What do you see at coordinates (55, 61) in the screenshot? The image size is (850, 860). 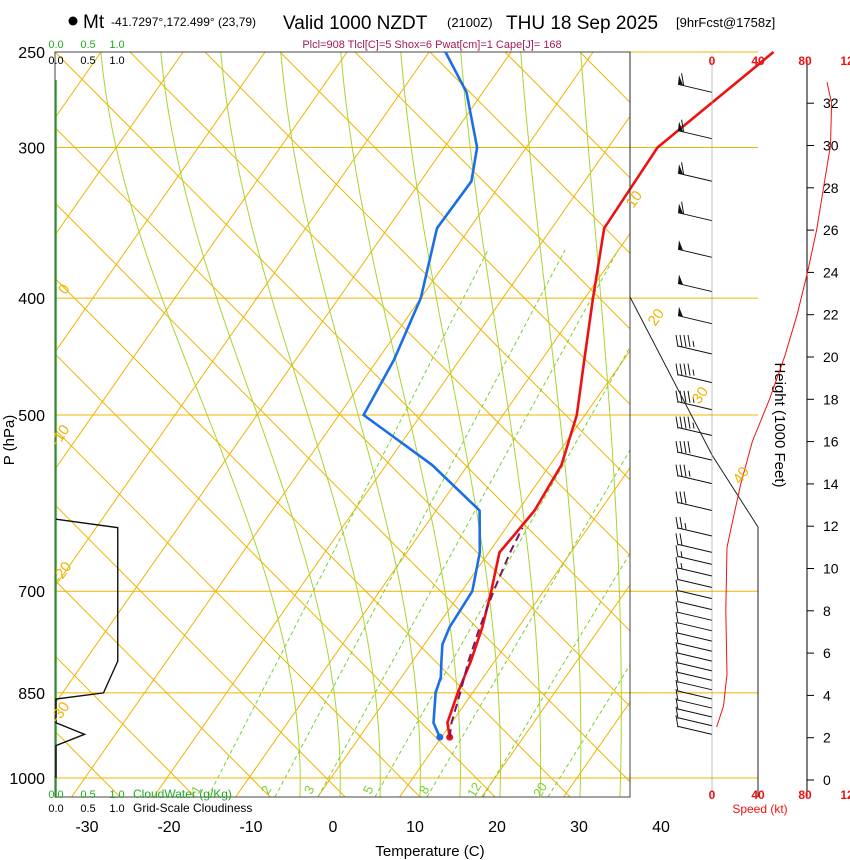 I see `cloudiness-tick-top: 0.0` at bounding box center [55, 61].